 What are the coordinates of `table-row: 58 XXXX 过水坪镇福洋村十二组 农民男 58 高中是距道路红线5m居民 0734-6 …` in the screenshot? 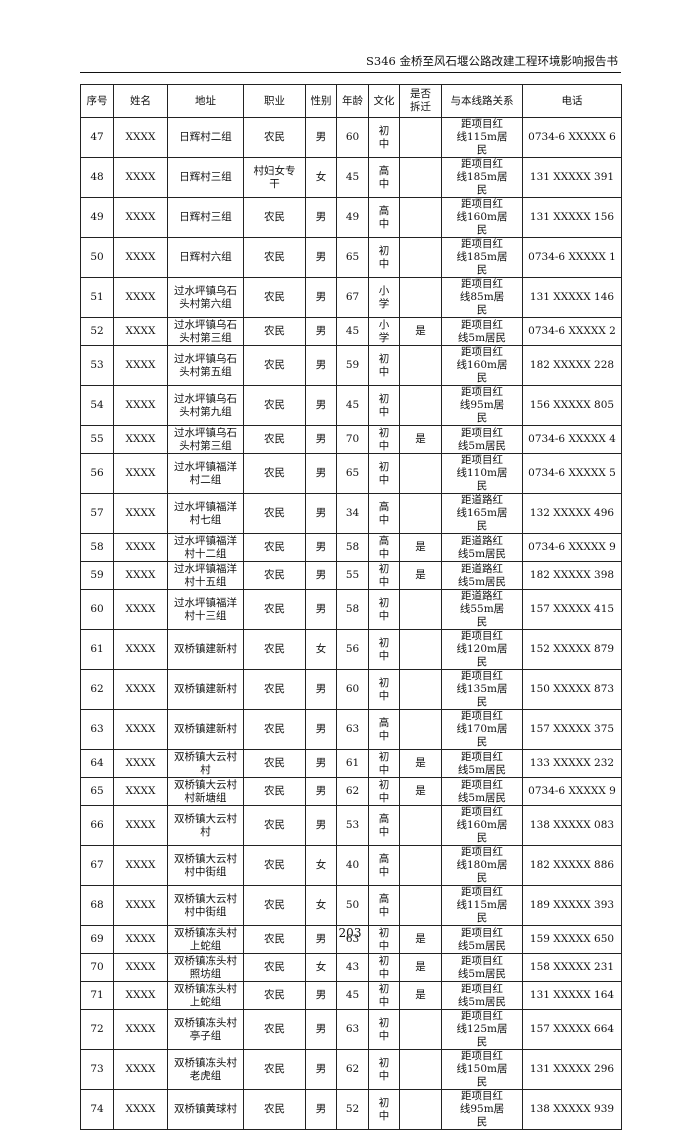 It's located at (351, 547).